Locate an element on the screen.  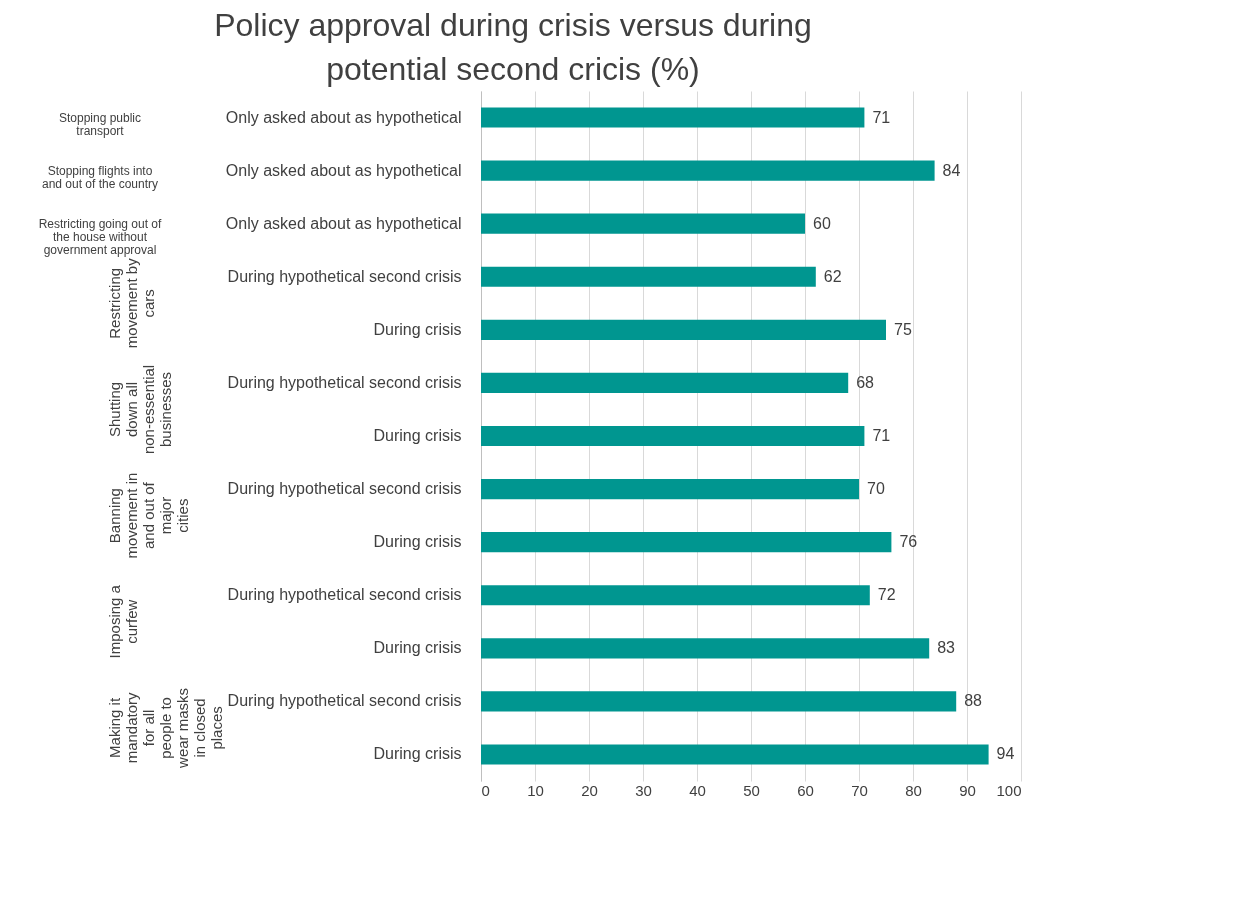
x-tick-label: 60 is located at coordinates (805, 790).